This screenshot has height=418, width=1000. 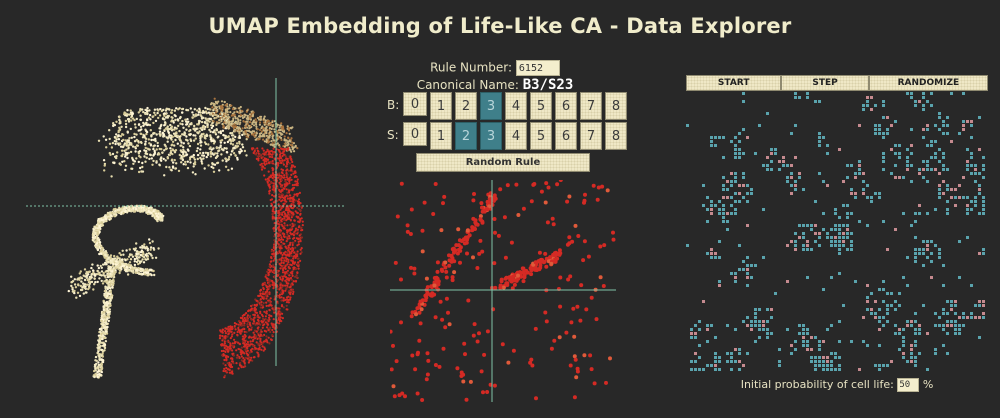 What do you see at coordinates (566, 136) in the screenshot?
I see `survival-digit-6-button: 6` at bounding box center [566, 136].